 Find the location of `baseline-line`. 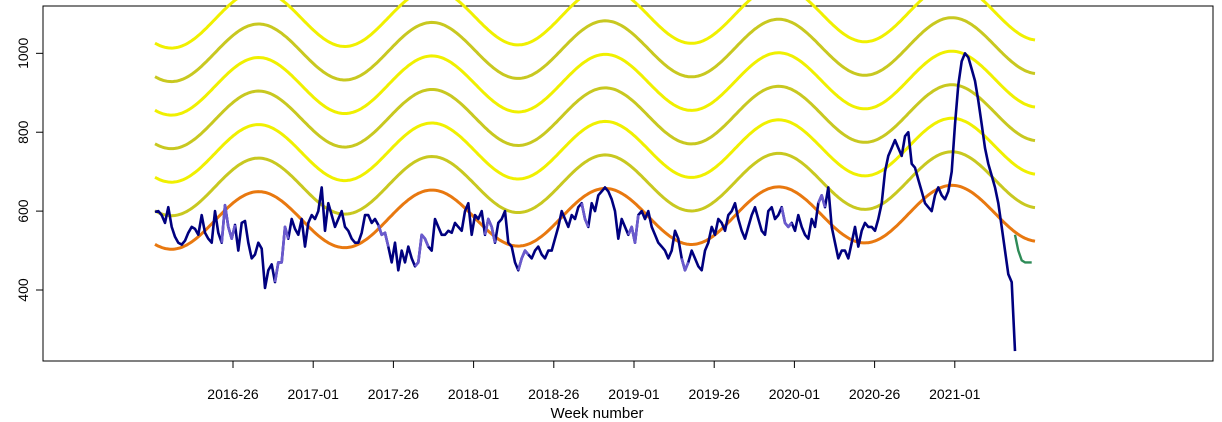

baseline-line is located at coordinates (595, 217).